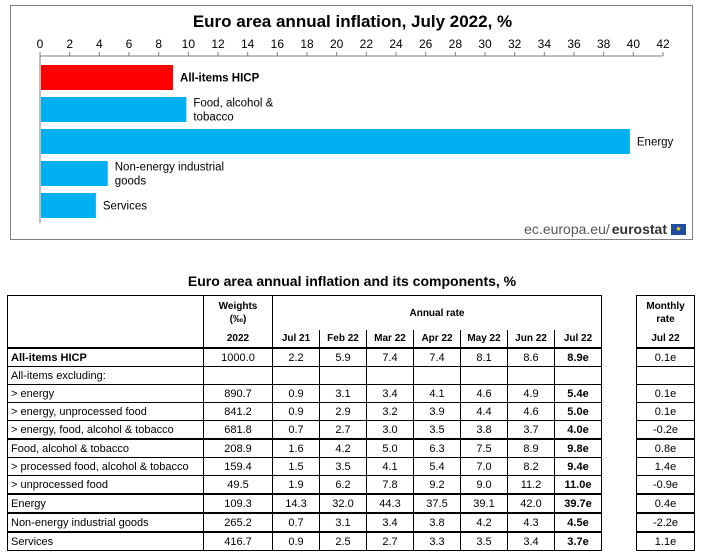 Image resolution: width=704 pixels, height=557 pixels. I want to click on rate-cell: 14.3, so click(296, 503).